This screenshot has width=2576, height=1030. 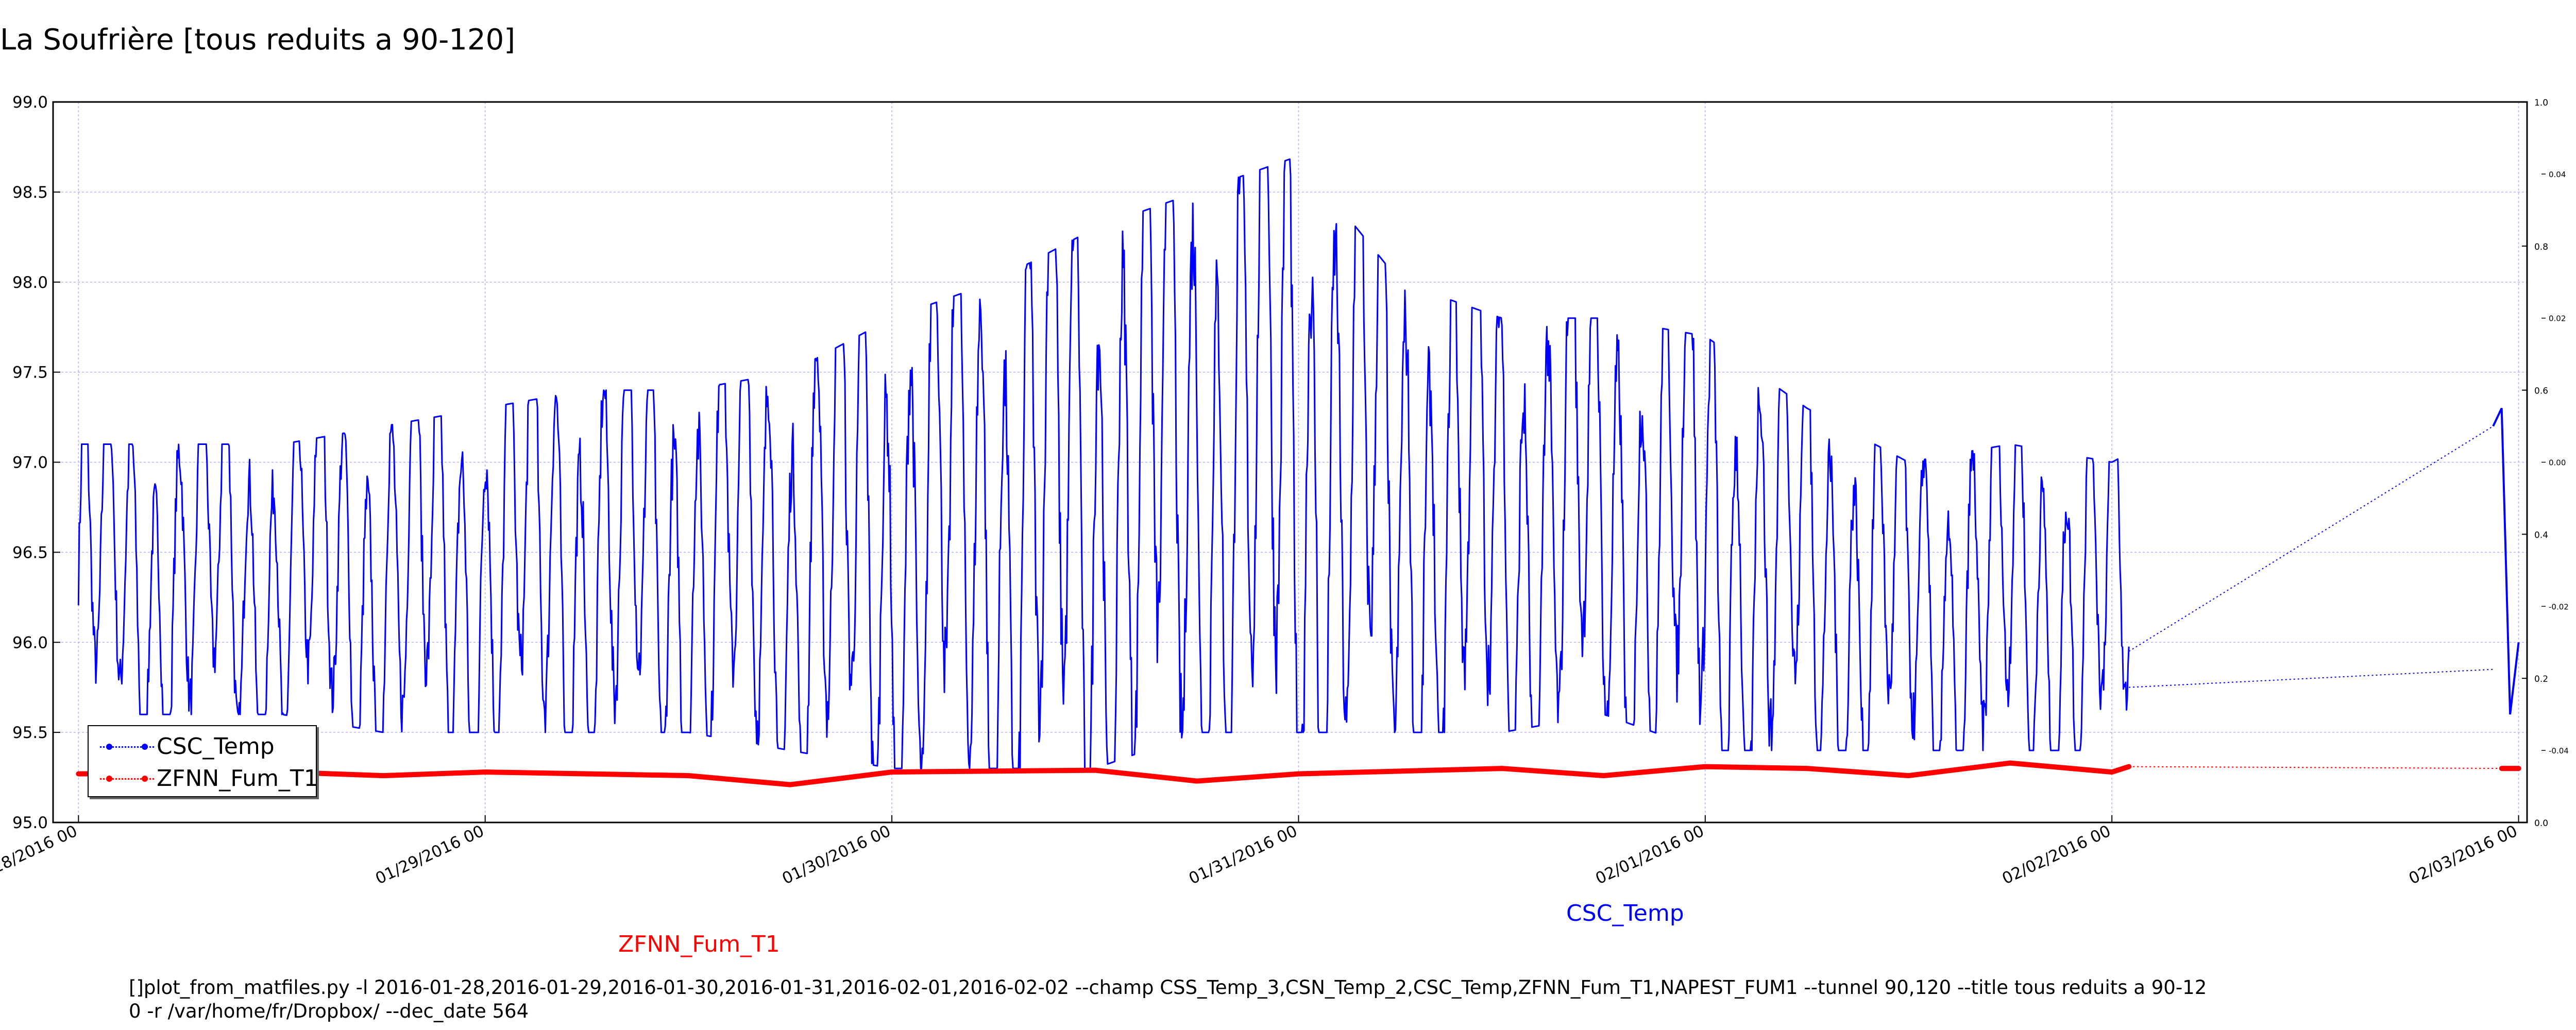 I want to click on legend: CSC_Temp ZFNN_Fum_T1, so click(x=203, y=761).